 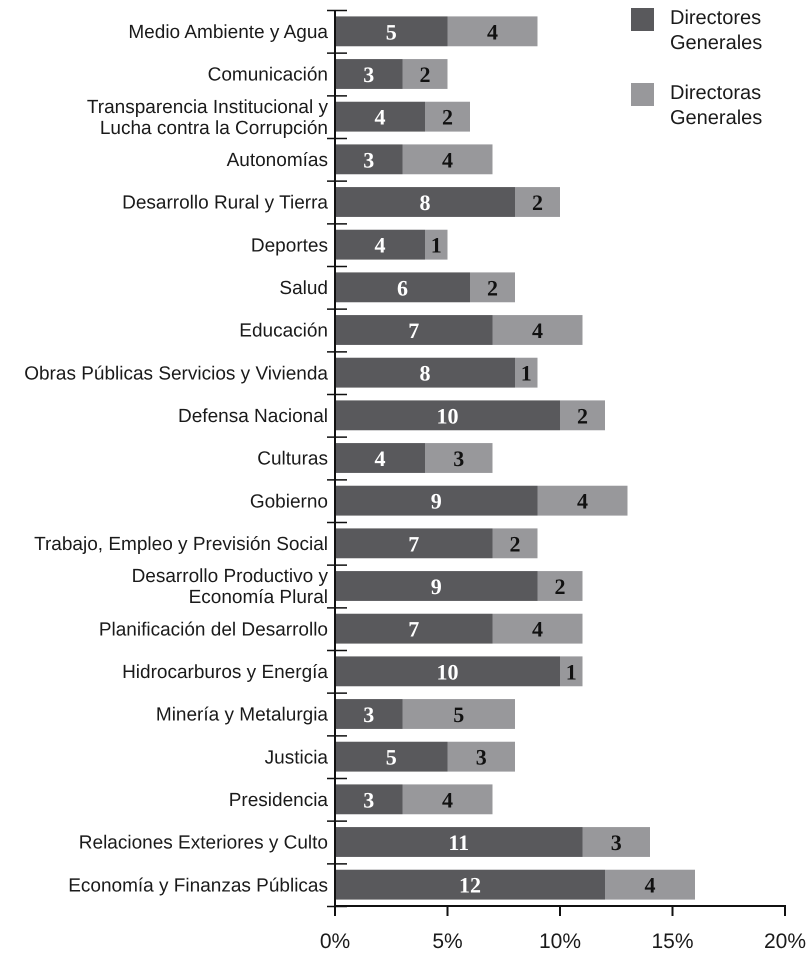 I want to click on y-tick-label: Planificación del Desarrollo, so click(x=213, y=629).